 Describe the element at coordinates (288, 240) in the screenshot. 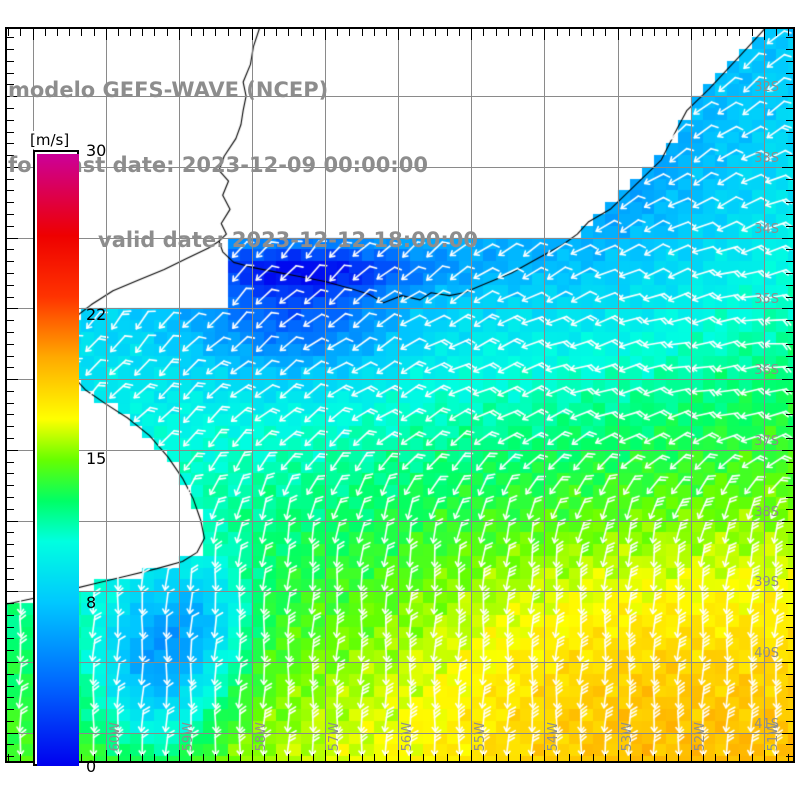

I see `valid-date-line: valid date: 2023-12-12 18:00:00` at that location.